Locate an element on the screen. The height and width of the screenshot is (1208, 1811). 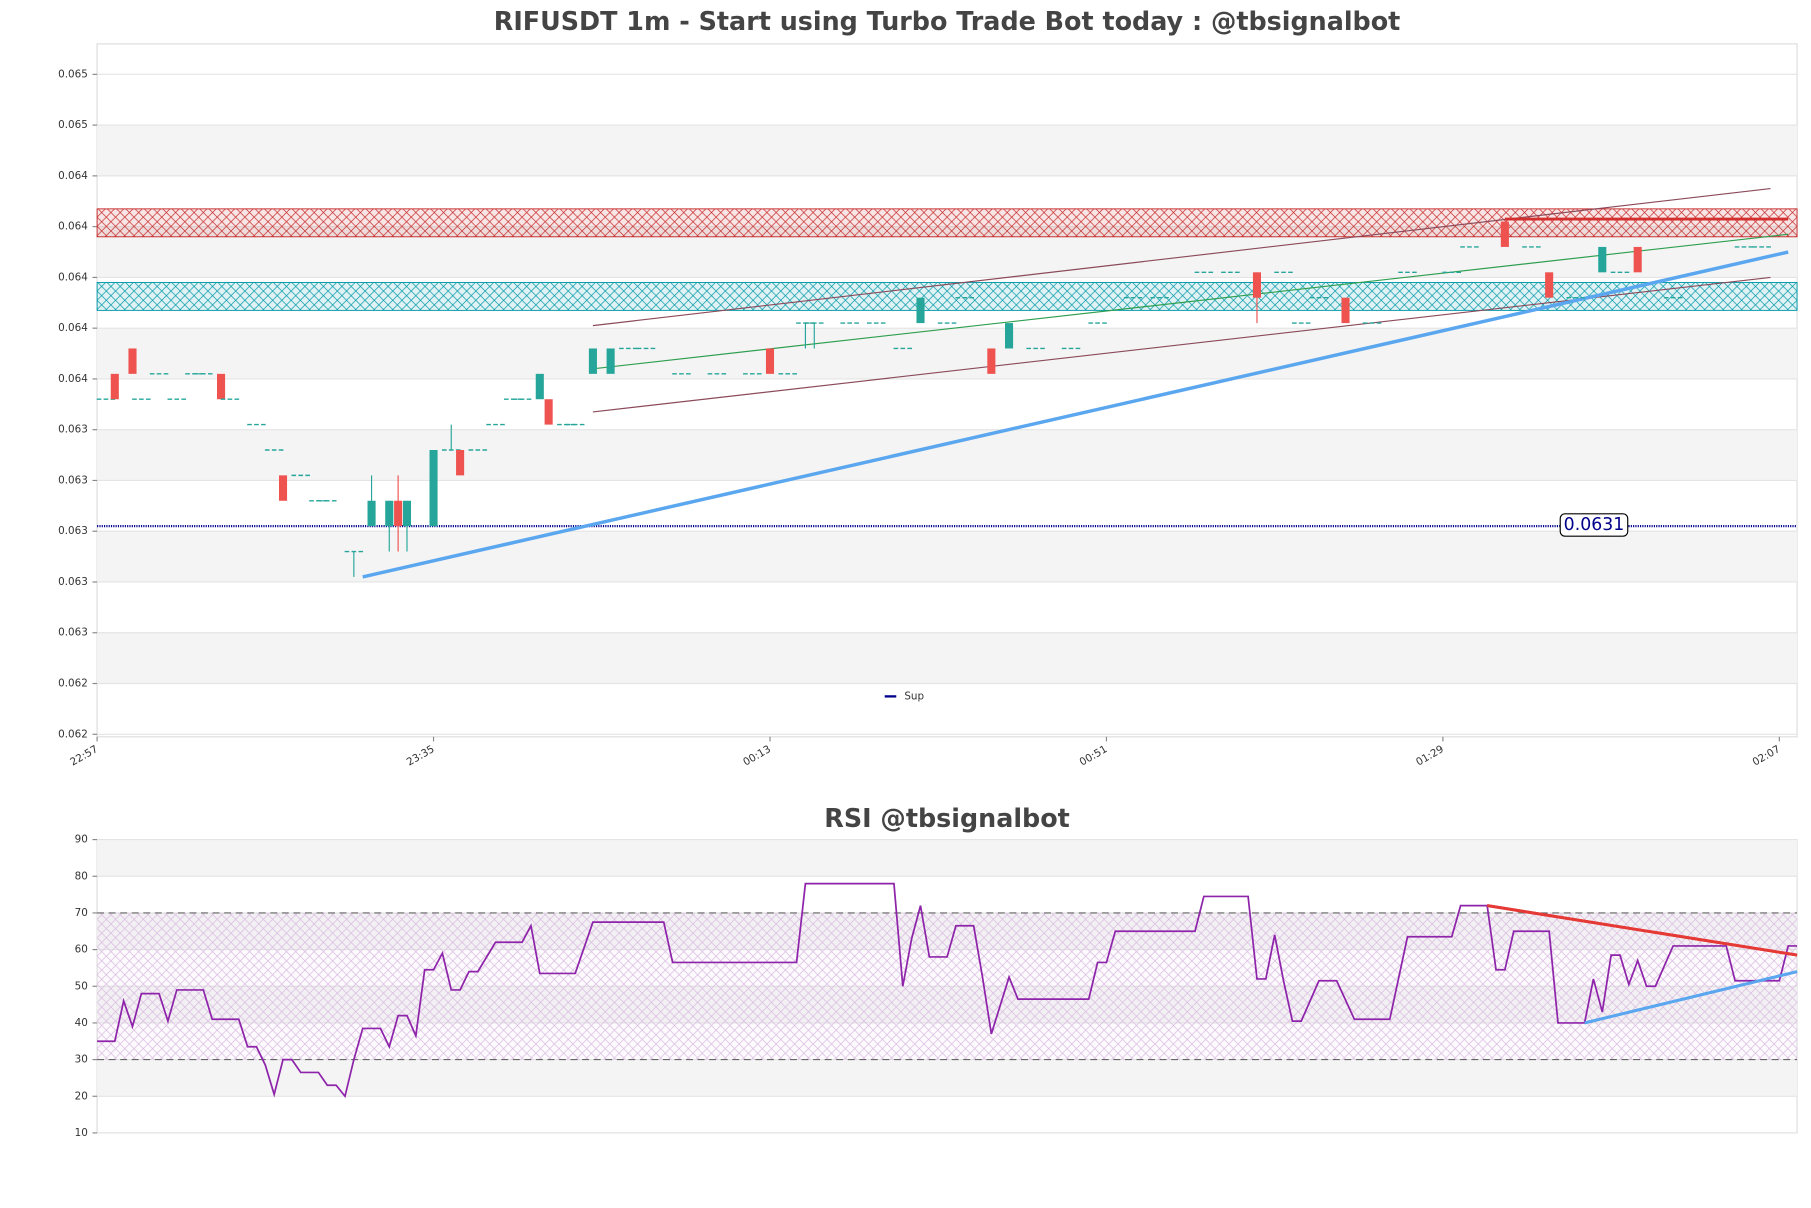
y-tick-label: 20 is located at coordinates (81, 1096).